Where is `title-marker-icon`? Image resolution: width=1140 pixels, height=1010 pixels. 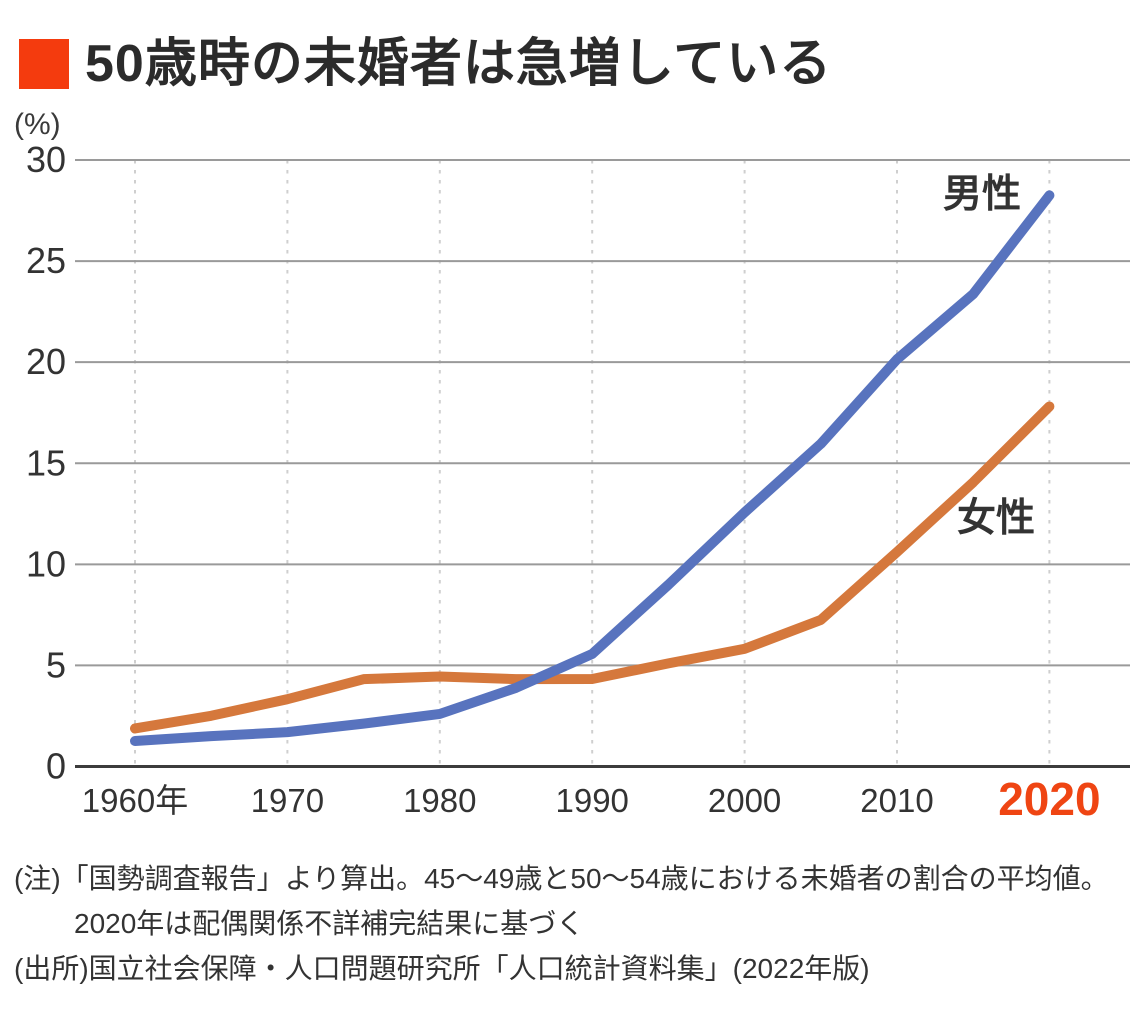 title-marker-icon is located at coordinates (44, 64).